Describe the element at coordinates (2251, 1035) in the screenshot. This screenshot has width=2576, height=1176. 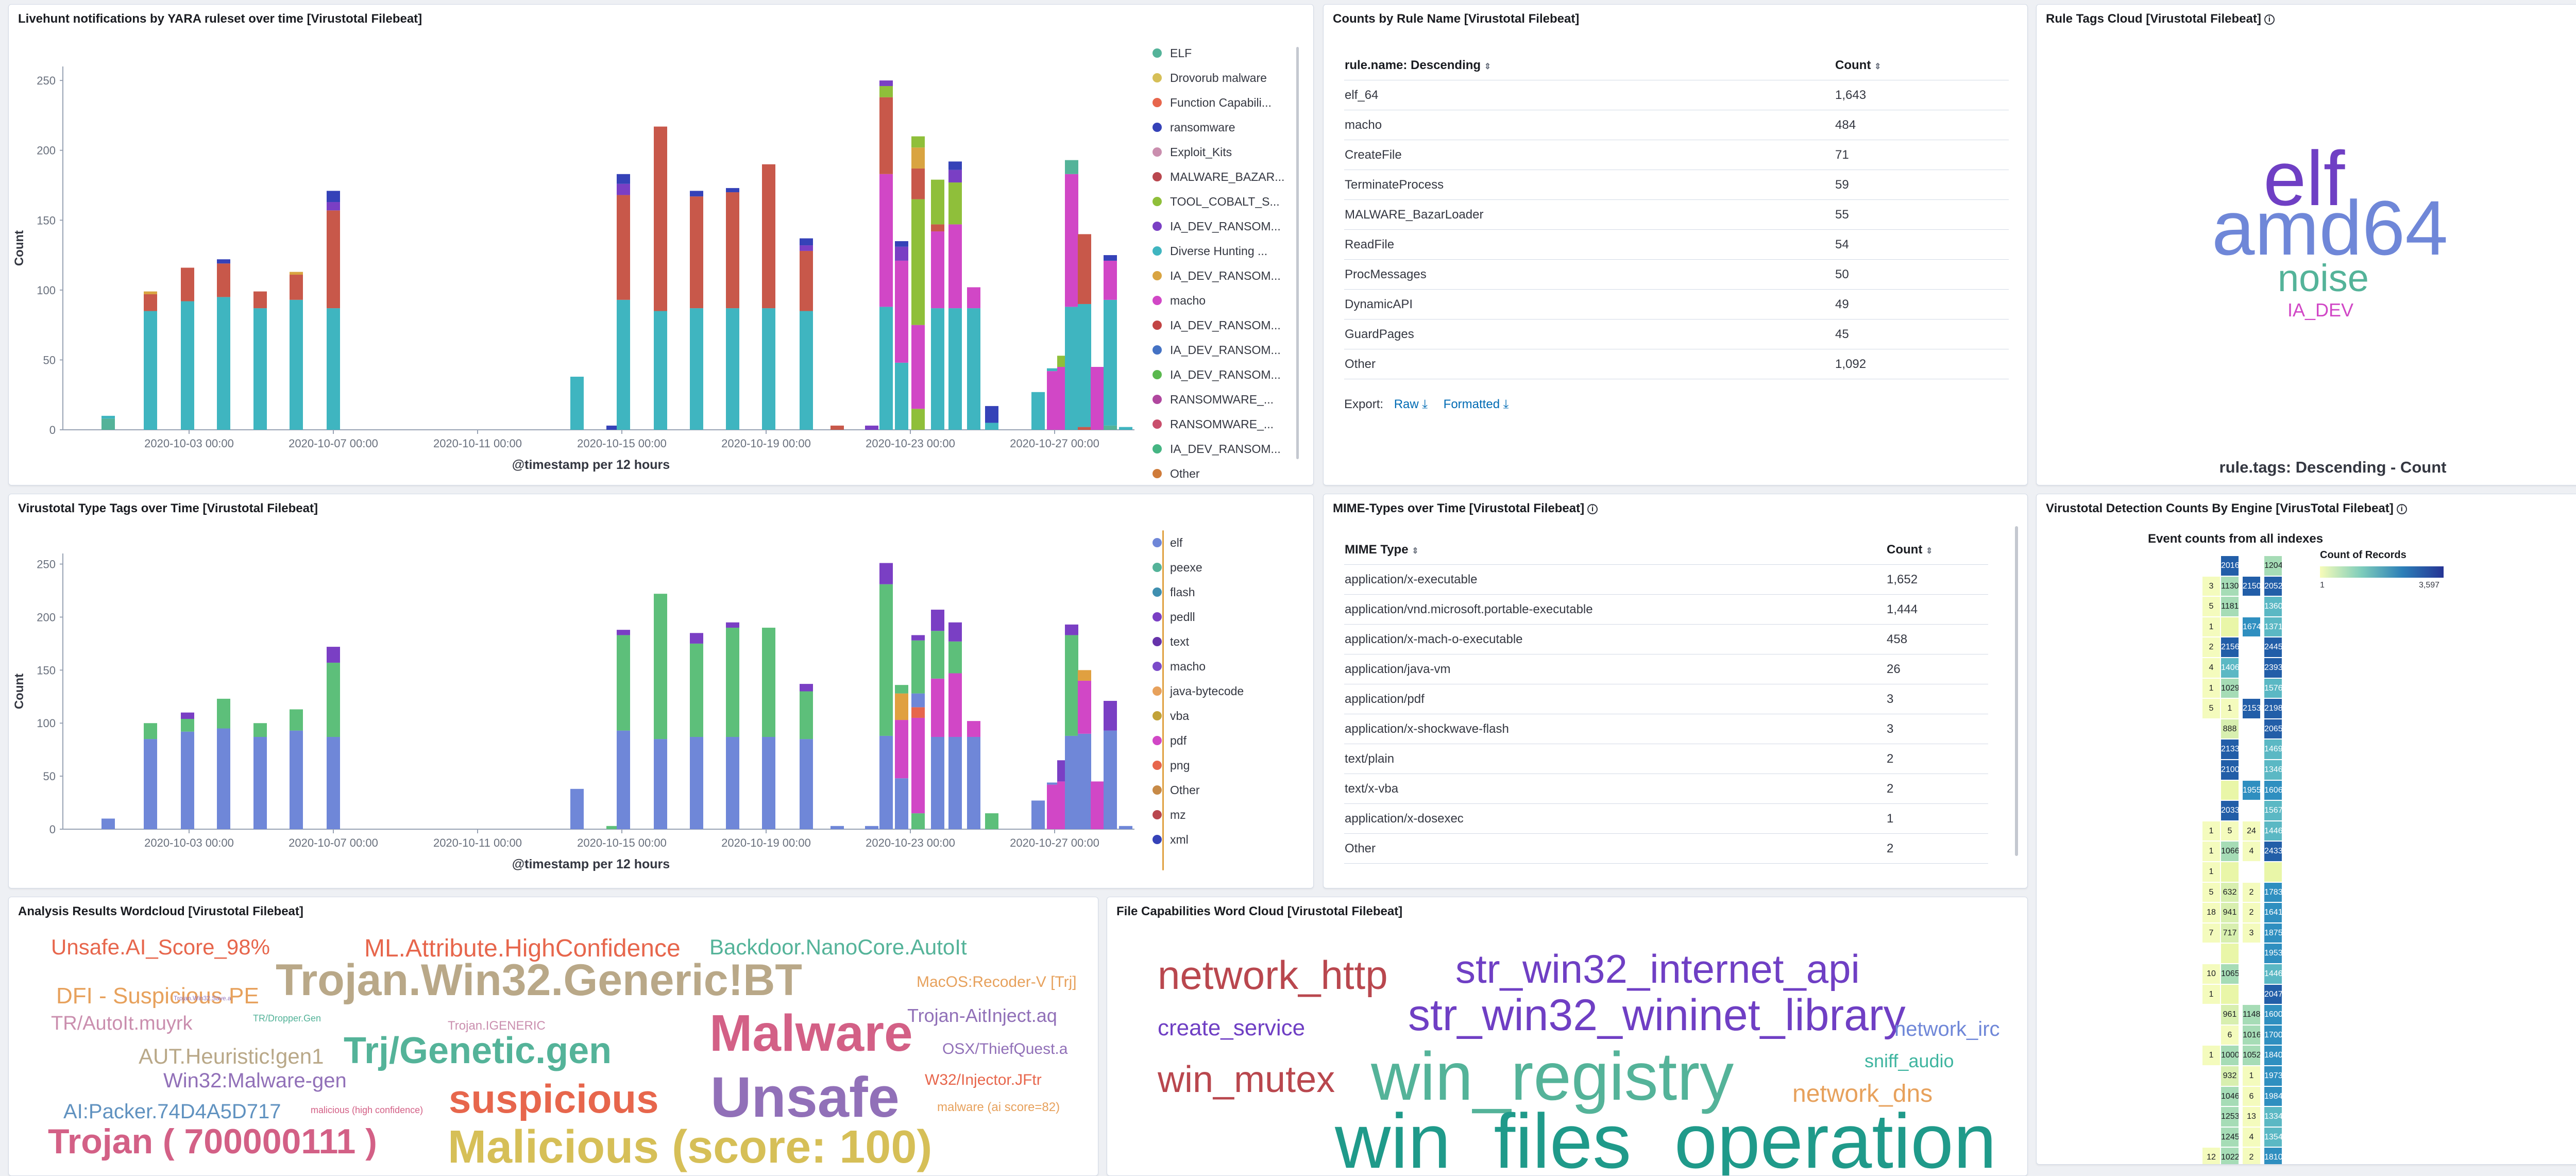
I see `heatmap-cell: 1016` at that location.